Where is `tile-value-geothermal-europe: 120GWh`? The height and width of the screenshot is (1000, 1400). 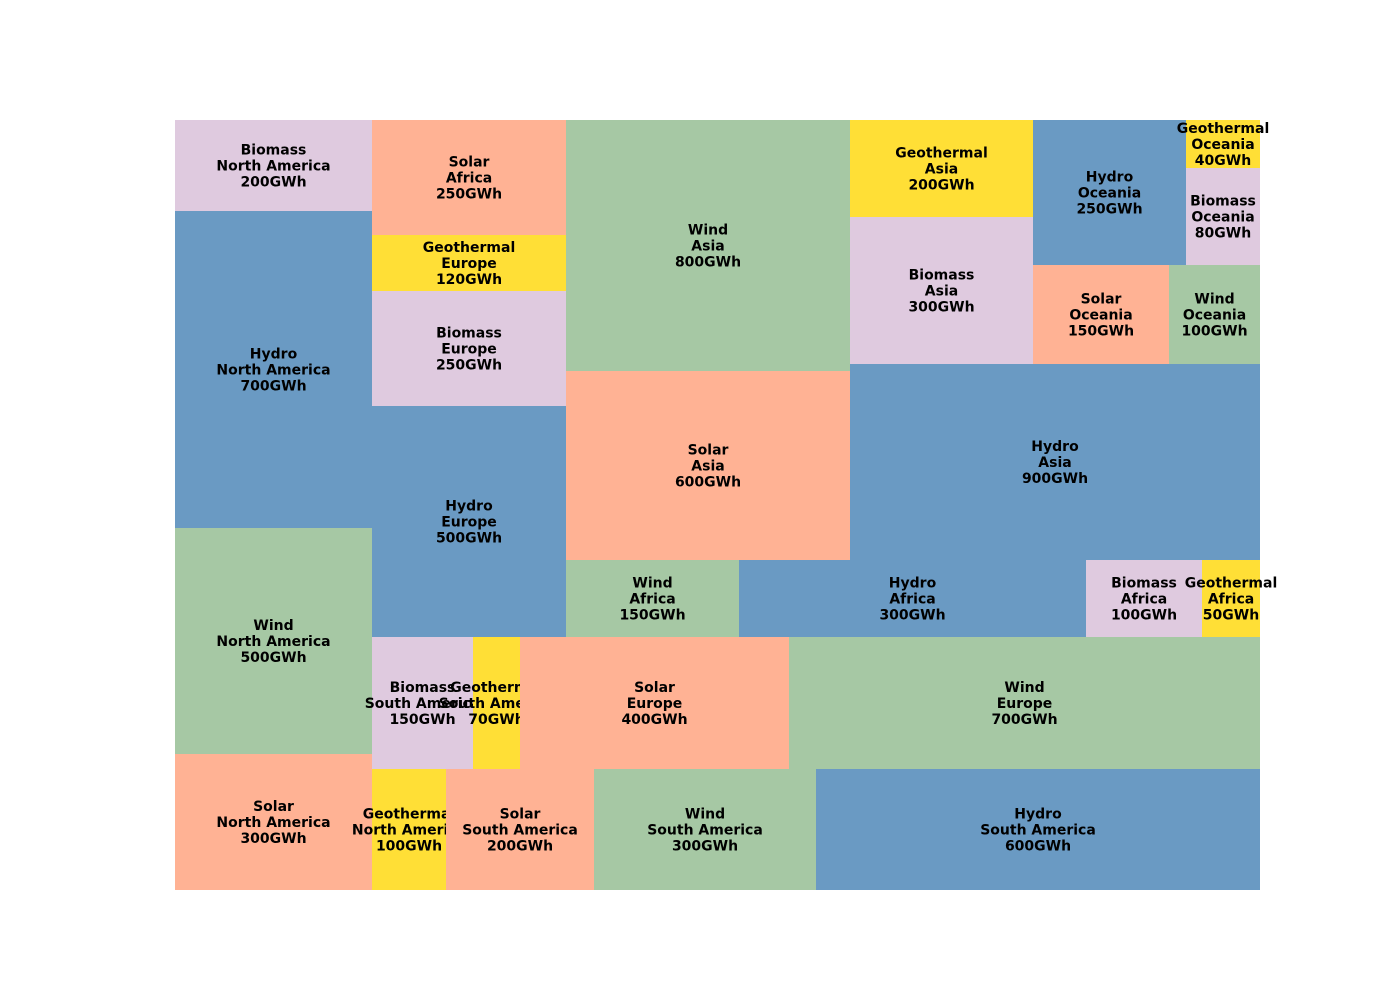
tile-value-geothermal-europe: 120GWh is located at coordinates (469, 280).